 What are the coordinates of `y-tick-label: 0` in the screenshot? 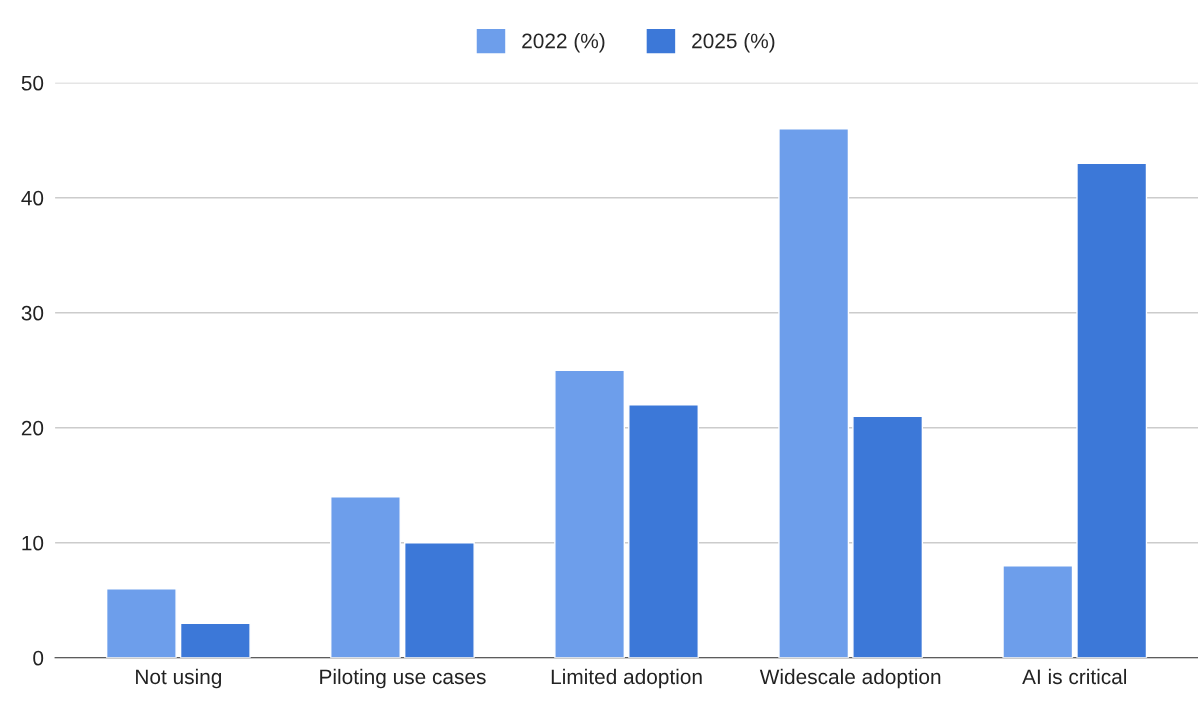 It's located at (38, 658).